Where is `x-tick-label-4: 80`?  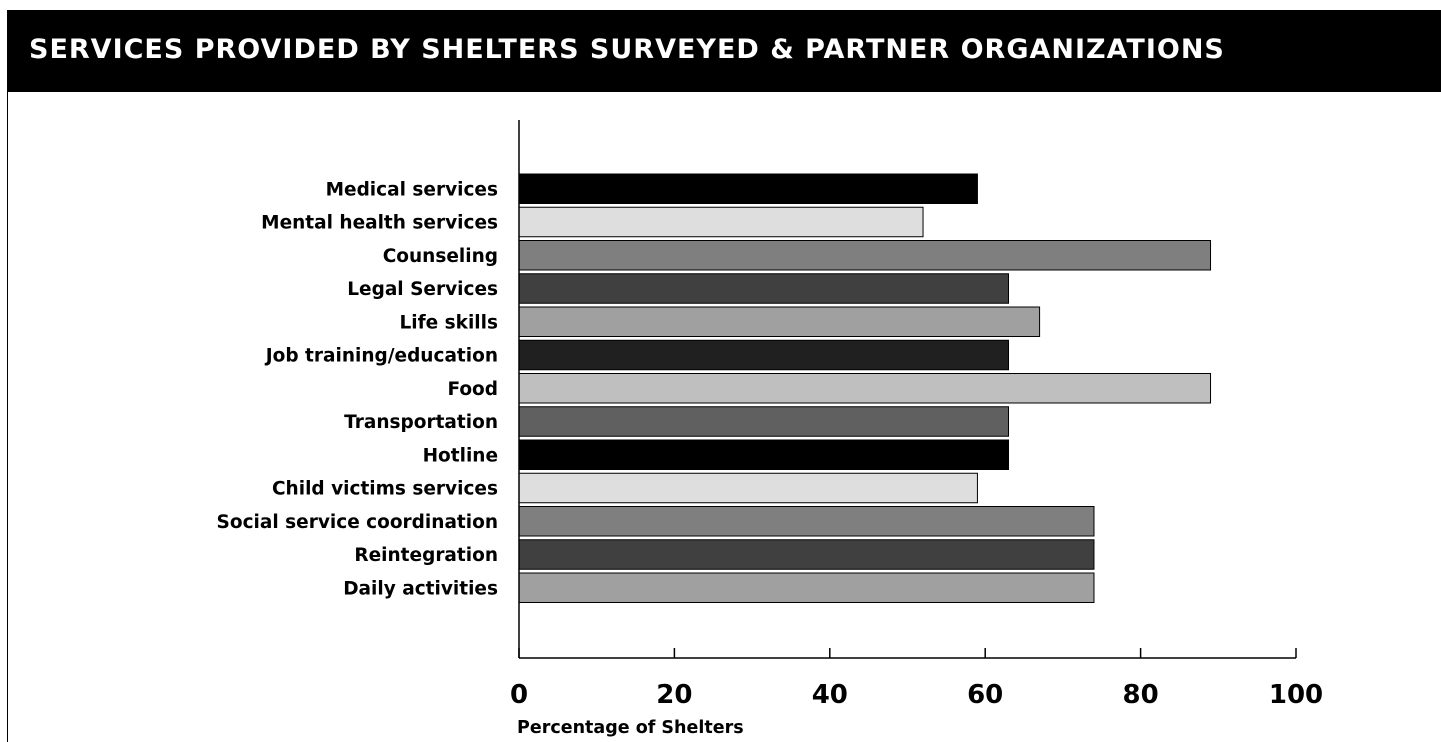 x-tick-label-4: 80 is located at coordinates (1141, 695).